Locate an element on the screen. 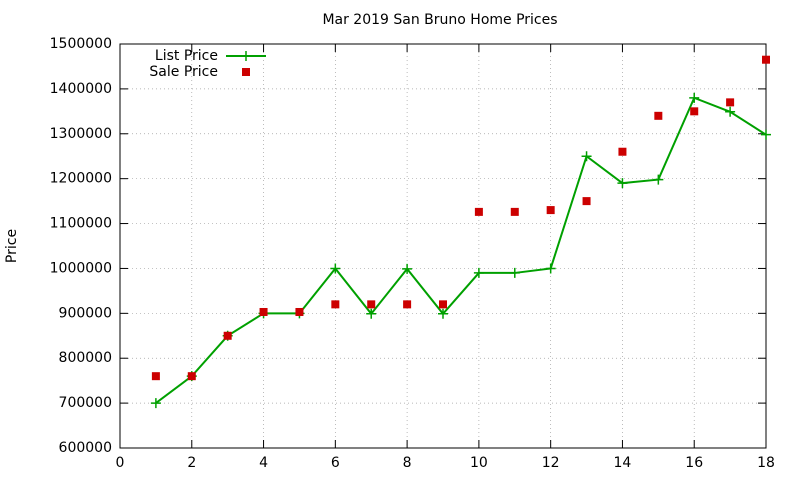 Image resolution: width=800 pixels, height=480 pixels. y-tick-label: 1400000 is located at coordinates (81, 89).